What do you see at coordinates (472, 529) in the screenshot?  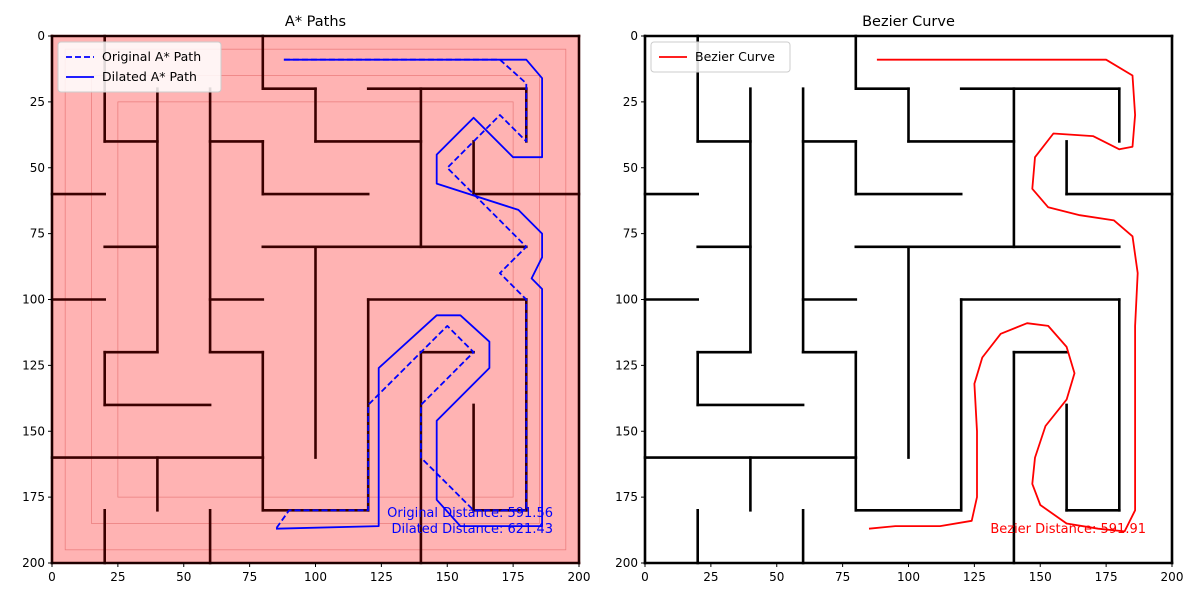 I see `distance-annotation: Dilated Distance: 621.43` at bounding box center [472, 529].